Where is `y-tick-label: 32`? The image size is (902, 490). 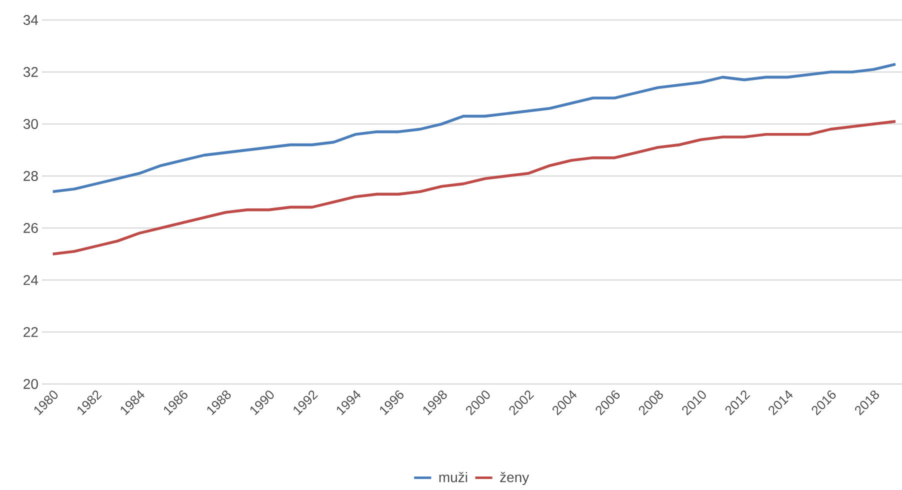 y-tick-label: 32 is located at coordinates (30, 72).